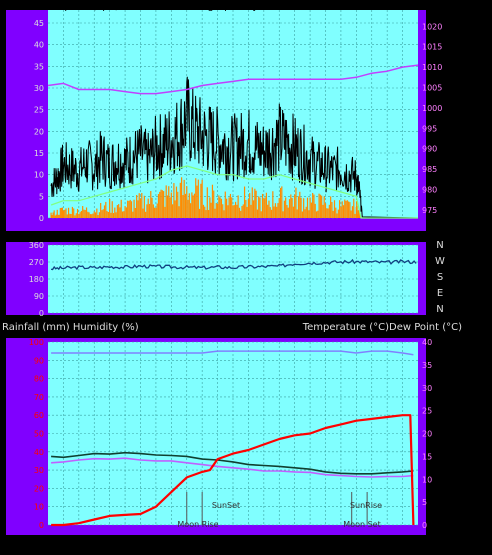  Describe the element at coordinates (429, 210) in the screenshot. I see `y-tick-label: 975` at that location.